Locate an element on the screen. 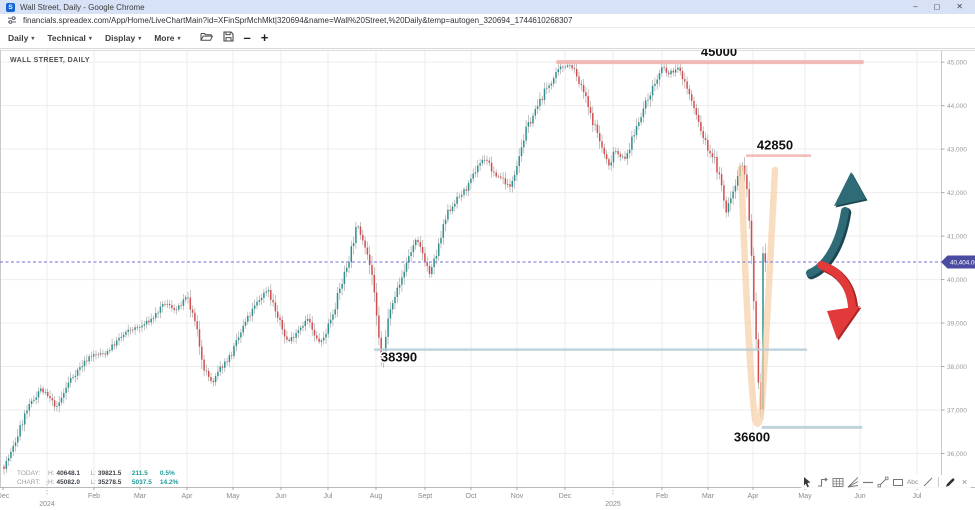 The width and height of the screenshot is (975, 510). rectangle-tool-icon is located at coordinates (897, 482).